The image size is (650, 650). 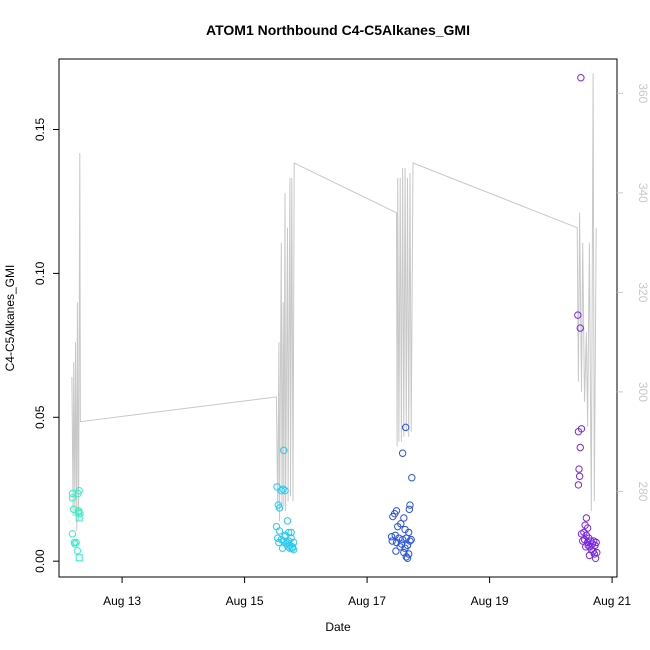 I want to click on y2-axis: 280 300 320 340 360, so click(x=633, y=292).